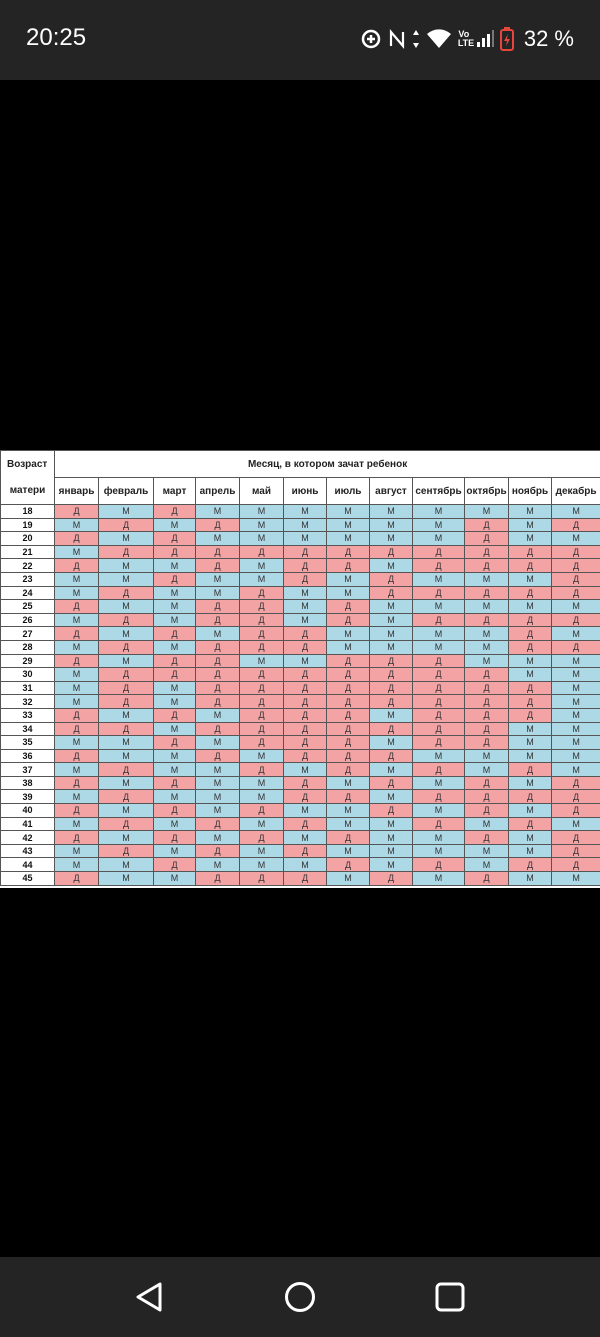 This screenshot has width=600, height=1337. Describe the element at coordinates (485, 39) in the screenshot. I see `signal-icon` at that location.